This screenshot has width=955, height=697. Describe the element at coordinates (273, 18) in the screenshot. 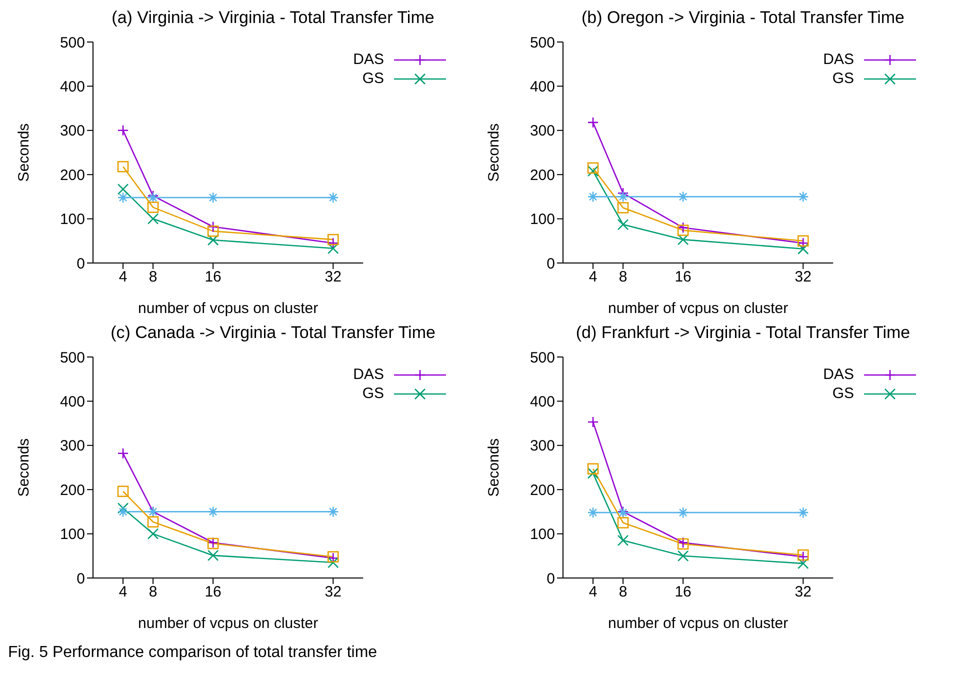

I see `chart-title: (a) Virginia -> Virginia - Total Transfer Time` at that location.